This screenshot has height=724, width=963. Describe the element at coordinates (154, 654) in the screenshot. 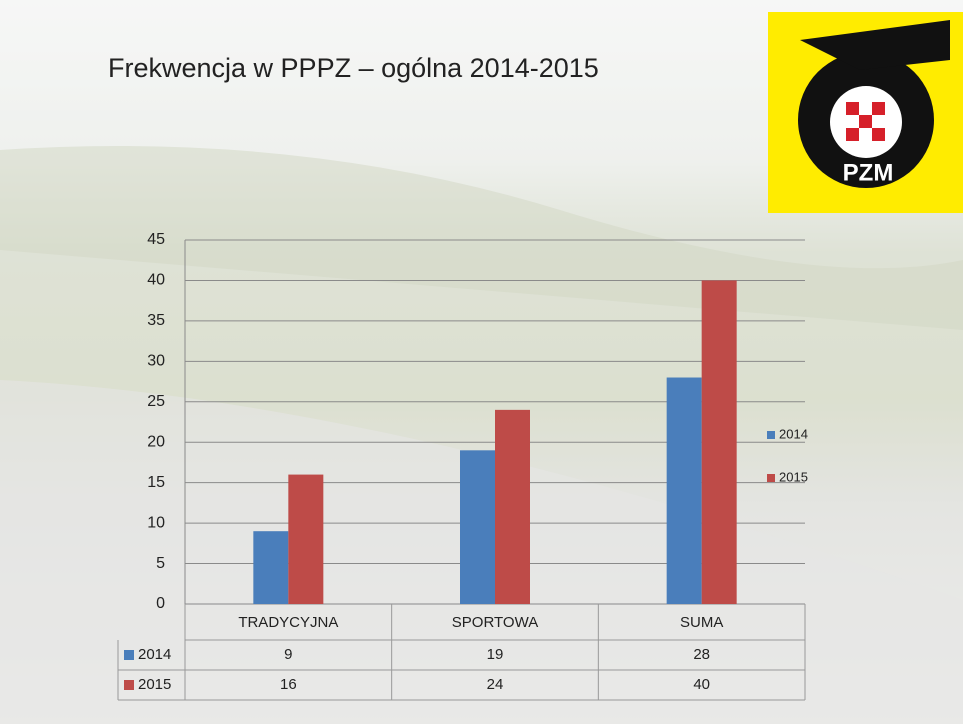

I see `table-series-name: 2014` at that location.